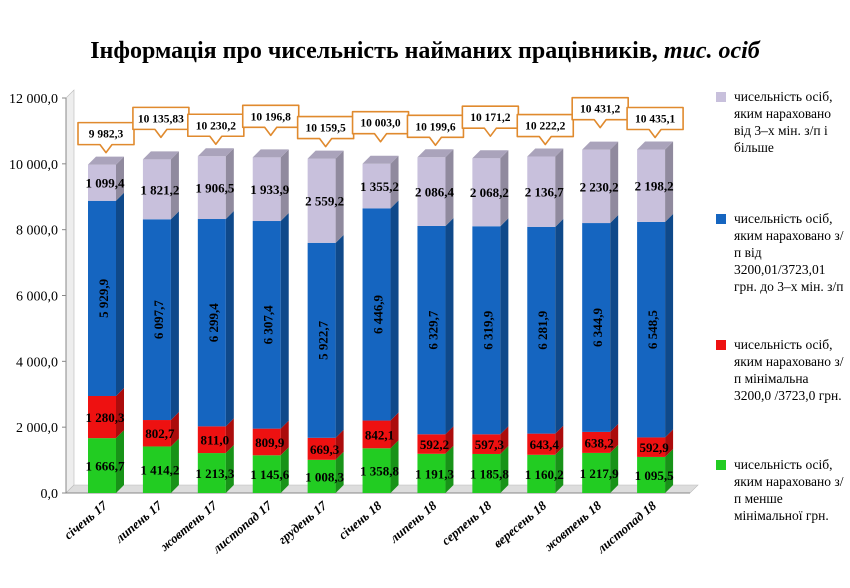 This screenshot has height=588, width=850. Describe the element at coordinates (216, 126) in the screenshot. I see `total-label: 10 230,2` at that location.